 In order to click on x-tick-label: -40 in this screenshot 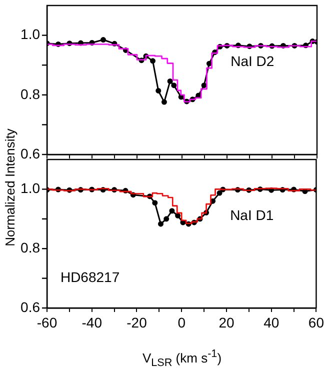, I will do `click(92, 322)`.